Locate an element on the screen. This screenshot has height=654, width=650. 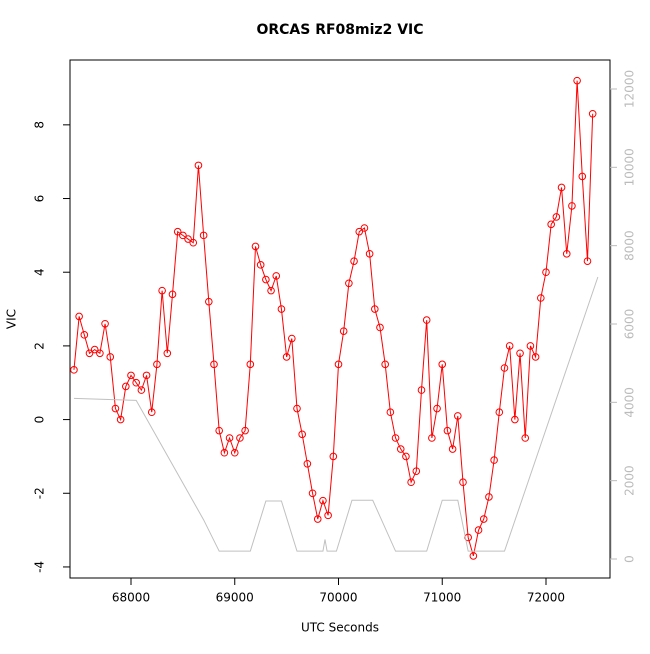
x-tick-label: 70000 is located at coordinates (338, 598).